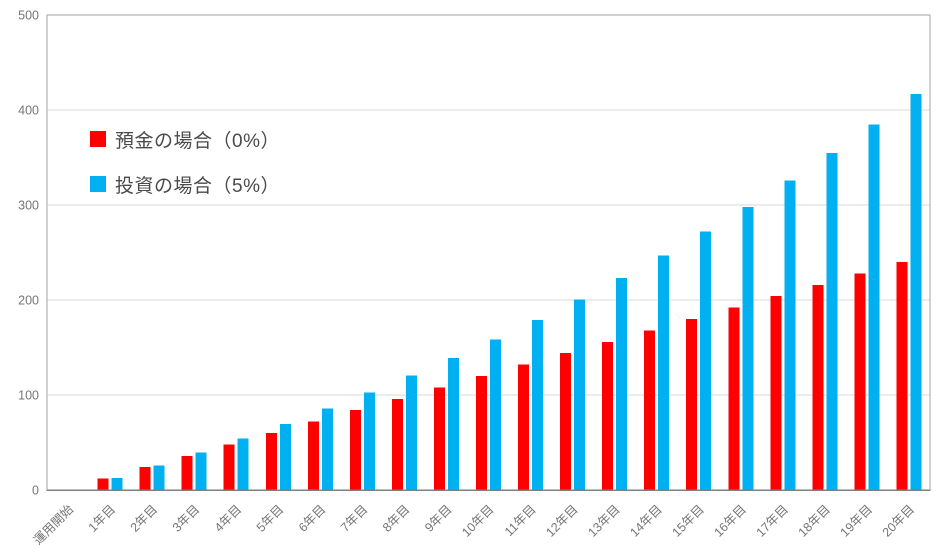 The width and height of the screenshot is (938, 560). Describe the element at coordinates (520, 520) in the screenshot. I see `x-axis-label: 11年目` at that location.